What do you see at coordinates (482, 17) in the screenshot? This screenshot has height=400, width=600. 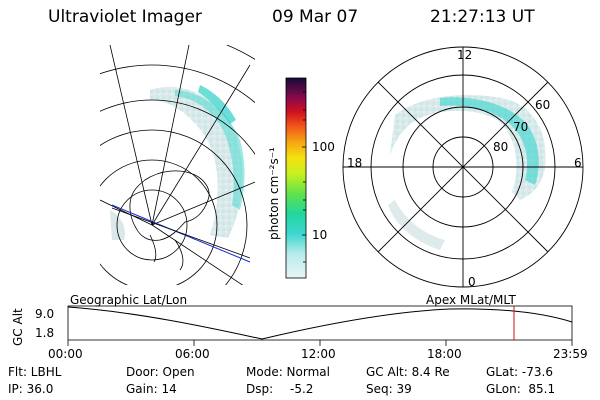 I see `time-label: 21:27:13 UT` at bounding box center [482, 17].